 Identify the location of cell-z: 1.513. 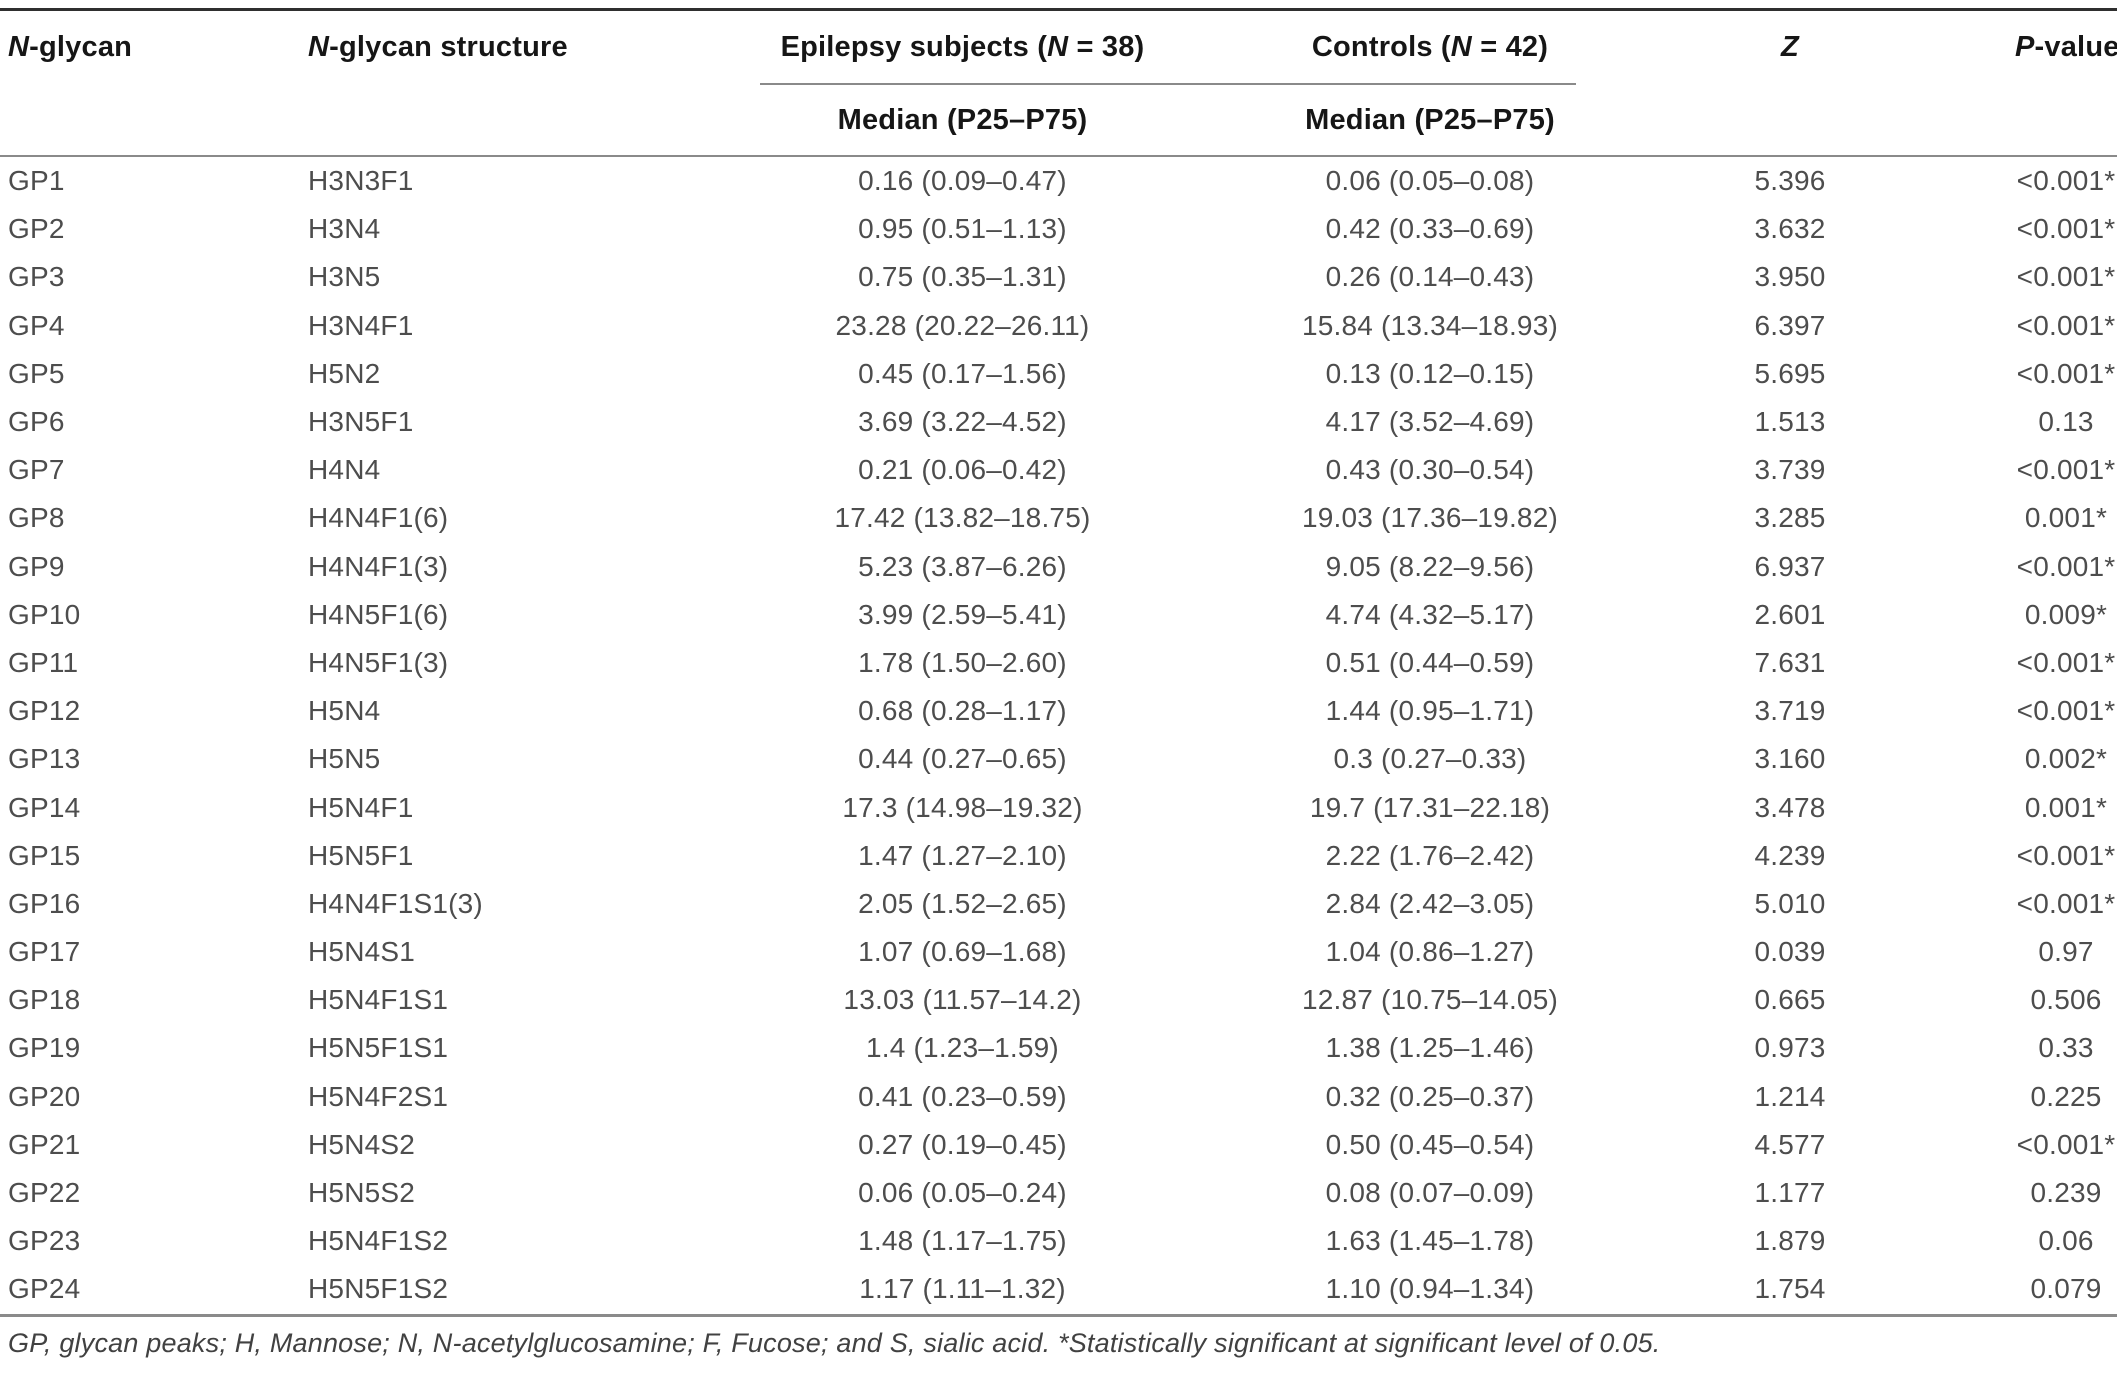
(1790, 422).